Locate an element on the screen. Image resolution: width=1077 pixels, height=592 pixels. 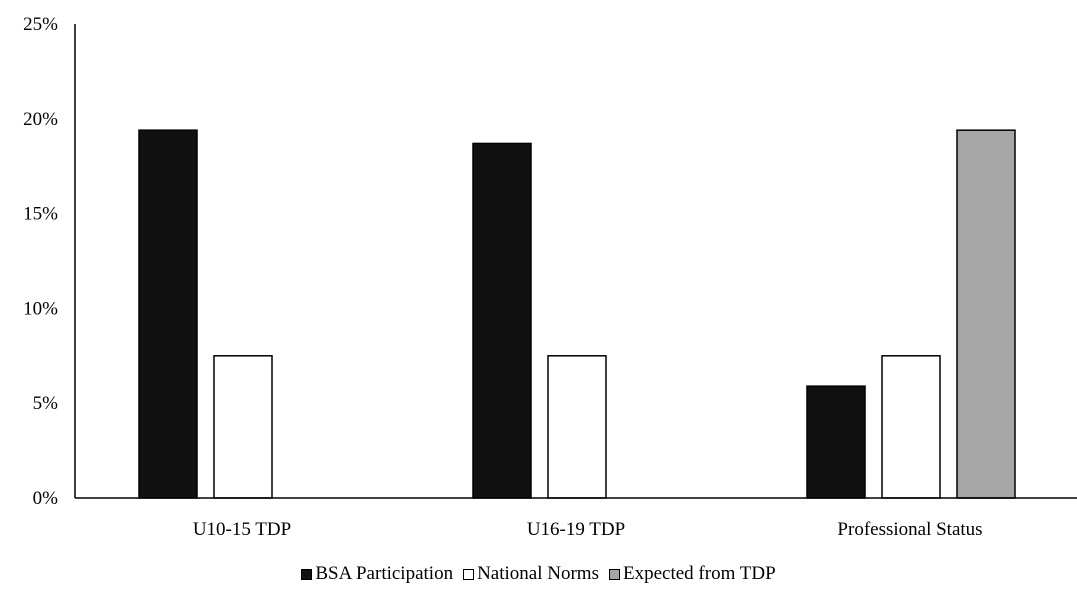
legend-item-bsa-participation: BSA Participation is located at coordinates (377, 574).